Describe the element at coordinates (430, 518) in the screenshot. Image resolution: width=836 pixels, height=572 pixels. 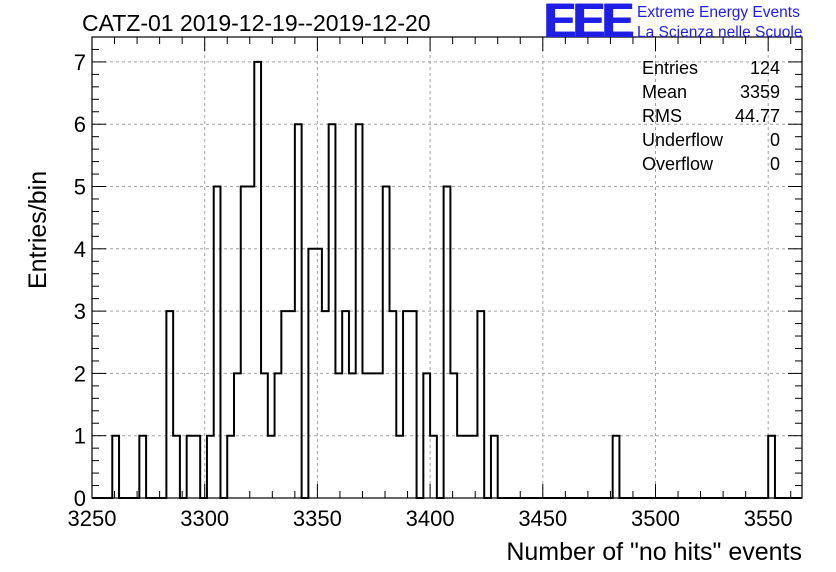
I see `x-tick-label: 3400` at that location.